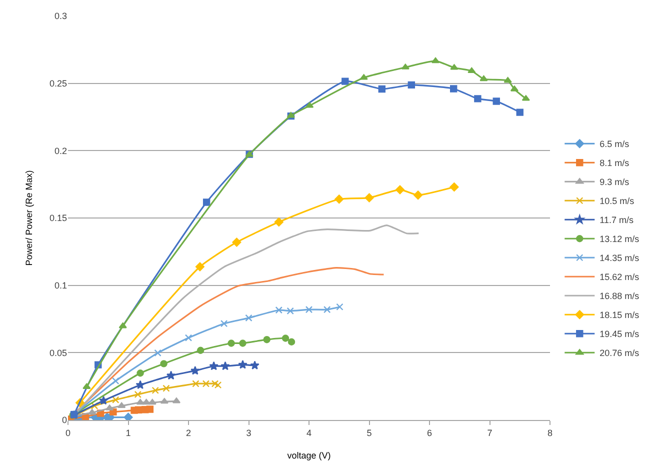  What do you see at coordinates (58, 218) in the screenshot?
I see `y-tick-label: 0.15` at bounding box center [58, 218].